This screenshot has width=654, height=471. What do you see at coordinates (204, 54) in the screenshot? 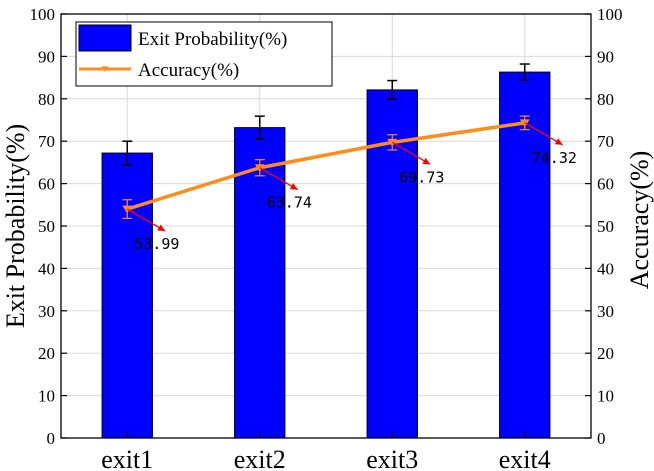
I see `legend: Exit Probability(%) Accuracy(%)` at bounding box center [204, 54].